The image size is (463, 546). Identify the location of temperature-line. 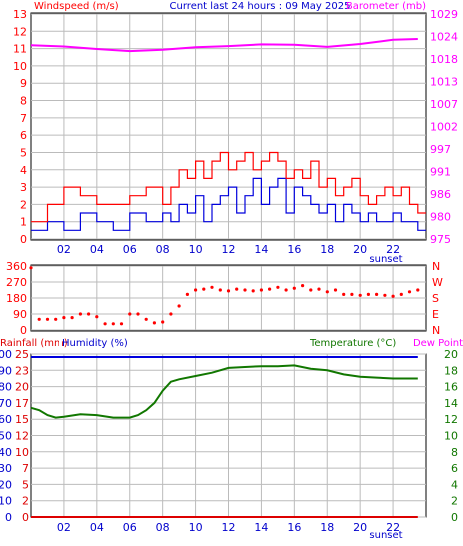
(224, 391).